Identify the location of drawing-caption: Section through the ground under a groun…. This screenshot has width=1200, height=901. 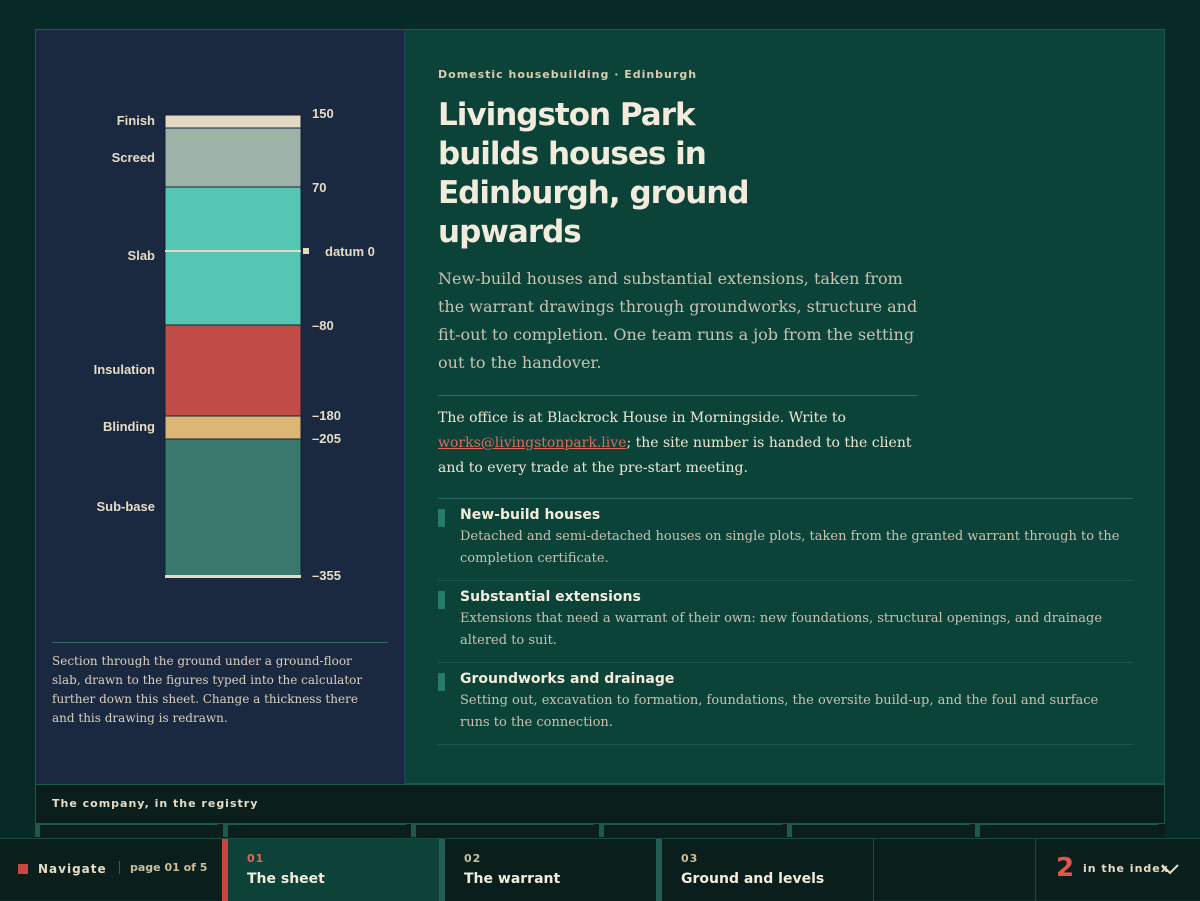
(207, 689).